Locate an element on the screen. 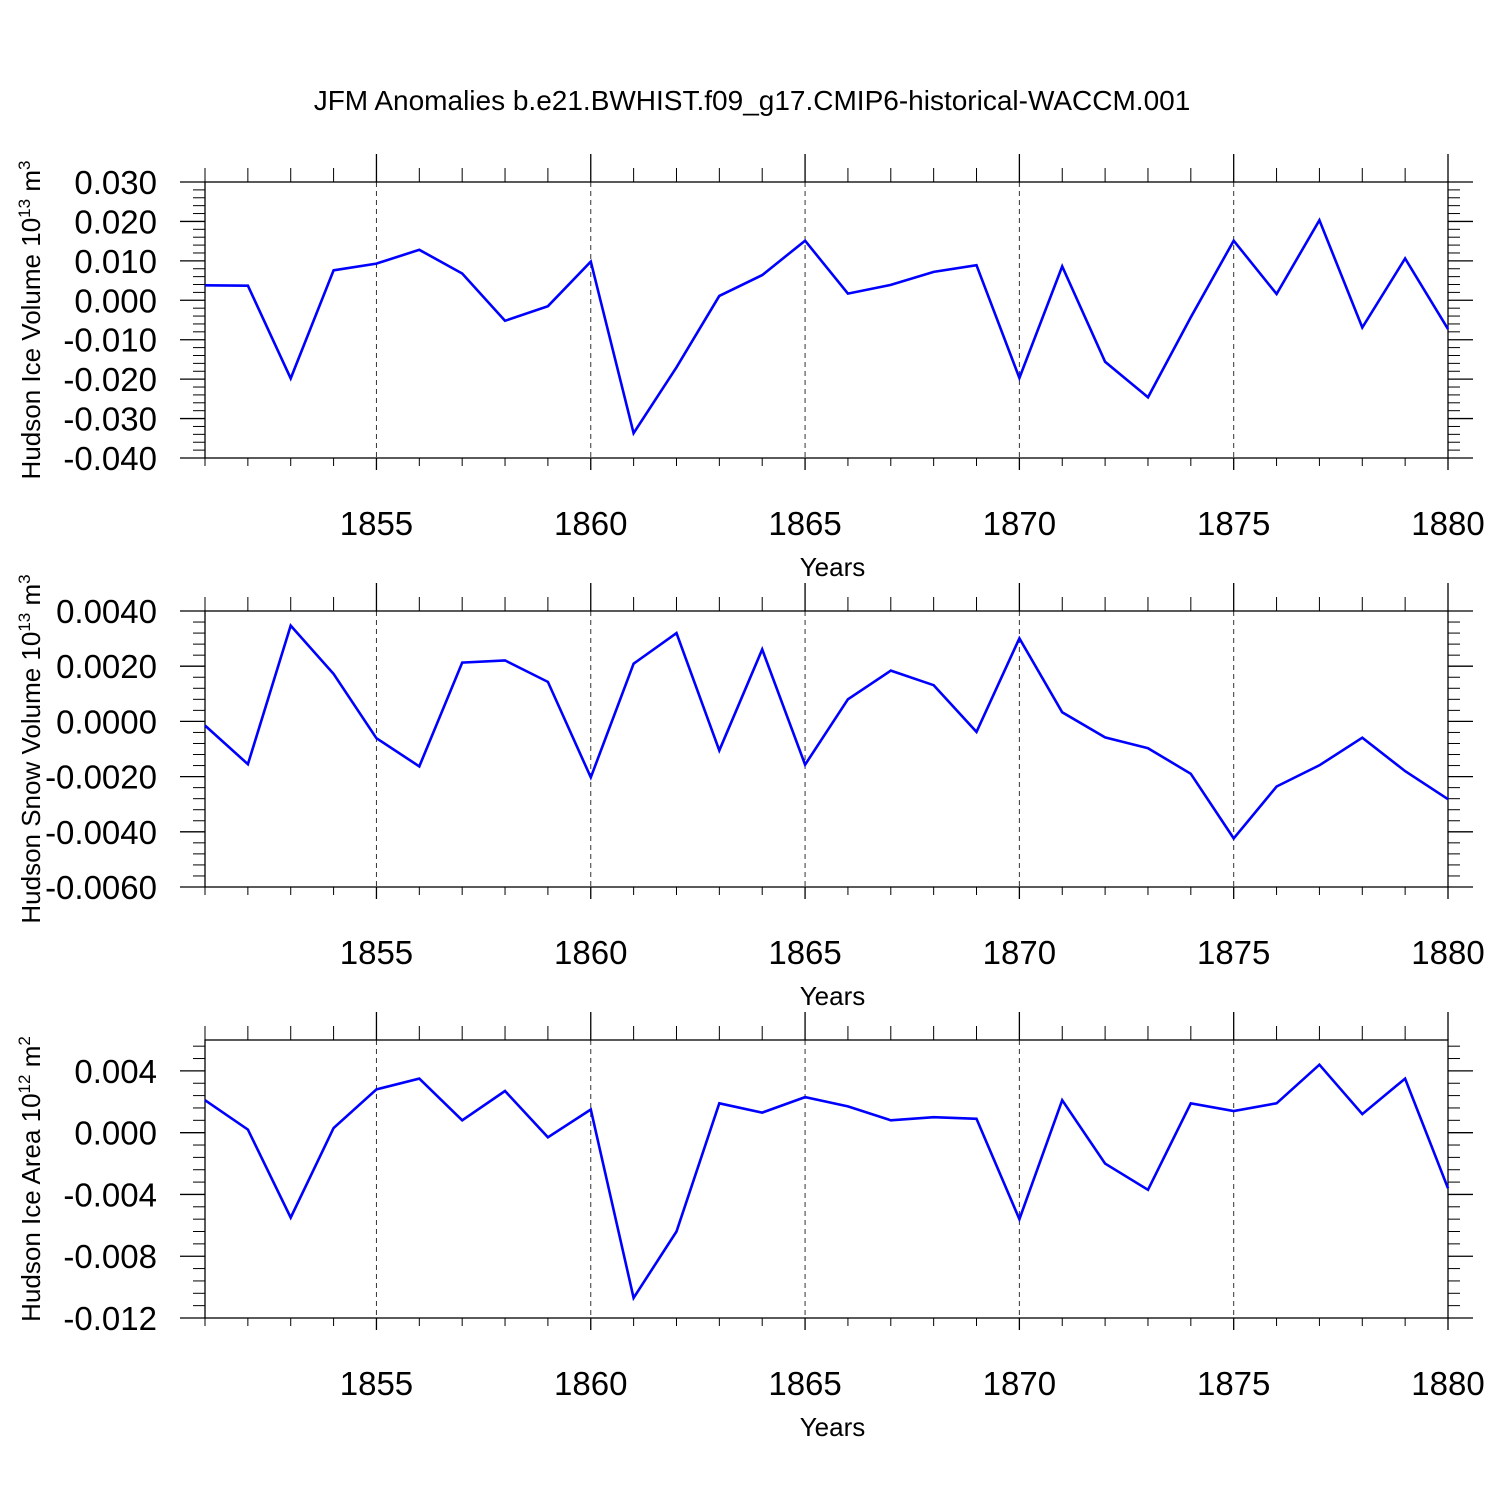 Image resolution: width=1500 pixels, height=1500 pixels. y-tick-label: 0.020 is located at coordinates (115, 221).